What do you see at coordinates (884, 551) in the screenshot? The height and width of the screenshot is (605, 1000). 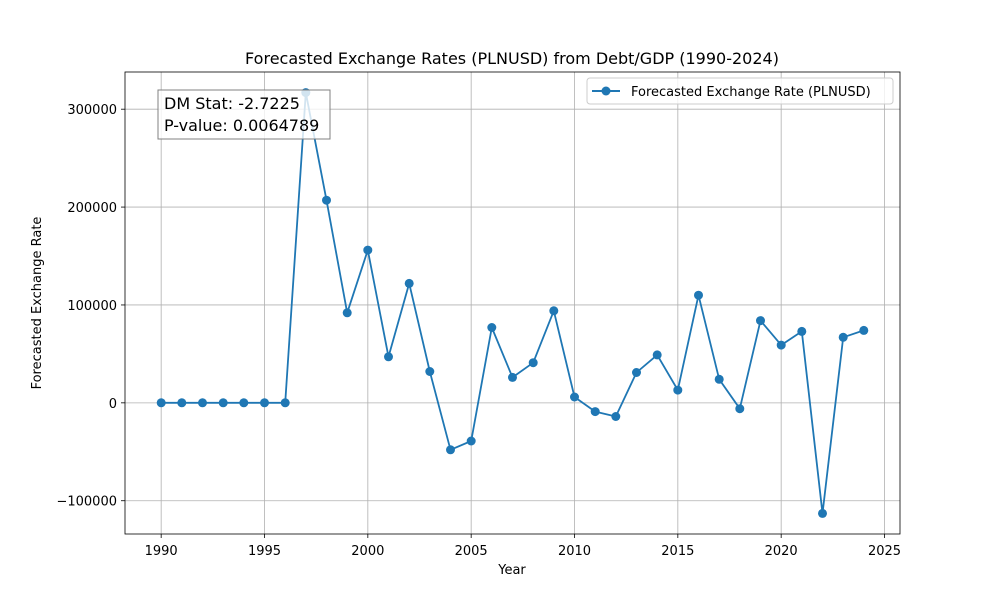 I see `x-tick-label: 2025` at bounding box center [884, 551].